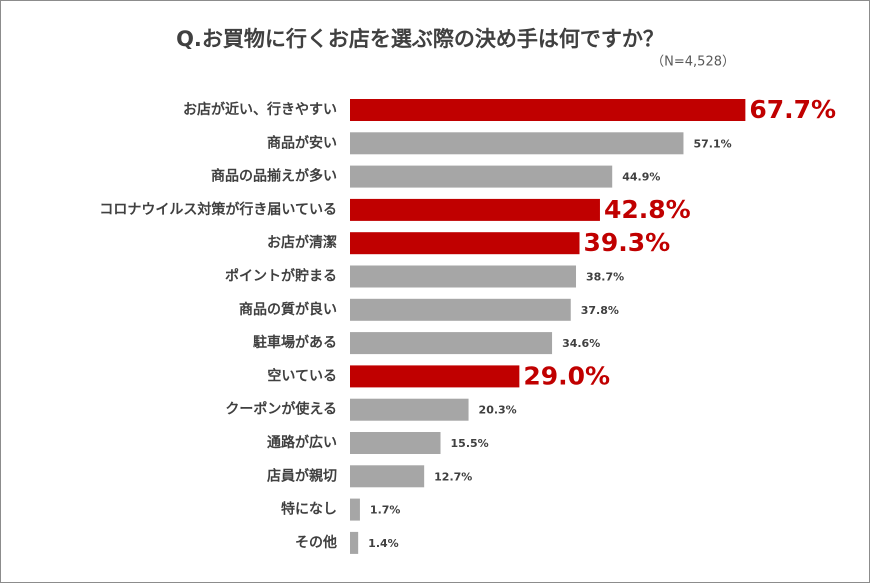 Image resolution: width=870 pixels, height=583 pixels. I want to click on chart-title: Q.お買物に行くお店を選ぶ際の決め手は何ですか？, so click(420, 39).